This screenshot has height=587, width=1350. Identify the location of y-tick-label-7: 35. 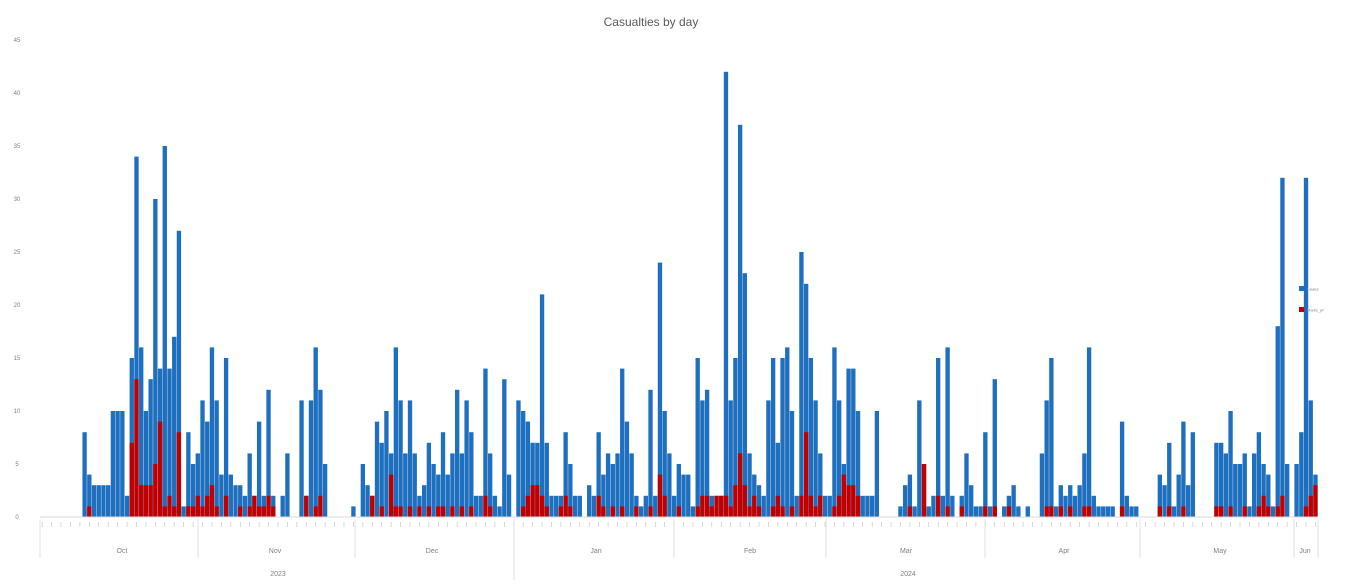
(17, 147).